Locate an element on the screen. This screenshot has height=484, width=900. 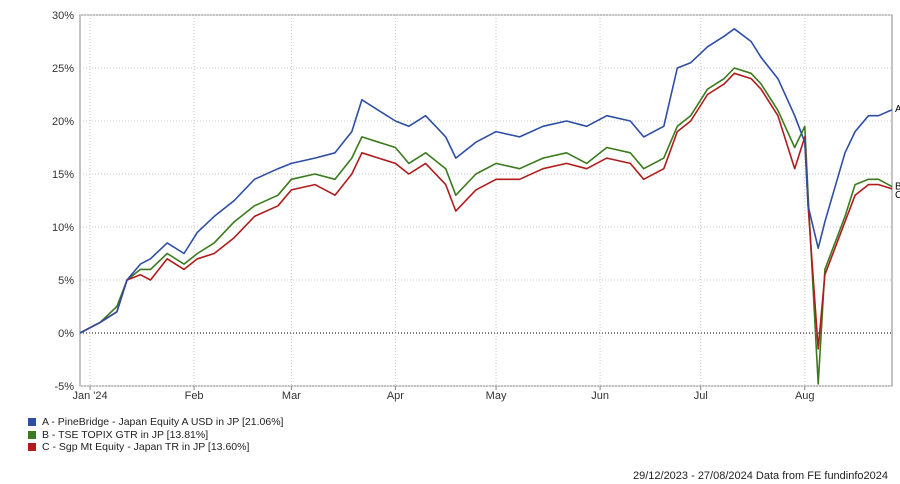
y-tick-label: 5% is located at coordinates (66, 281).